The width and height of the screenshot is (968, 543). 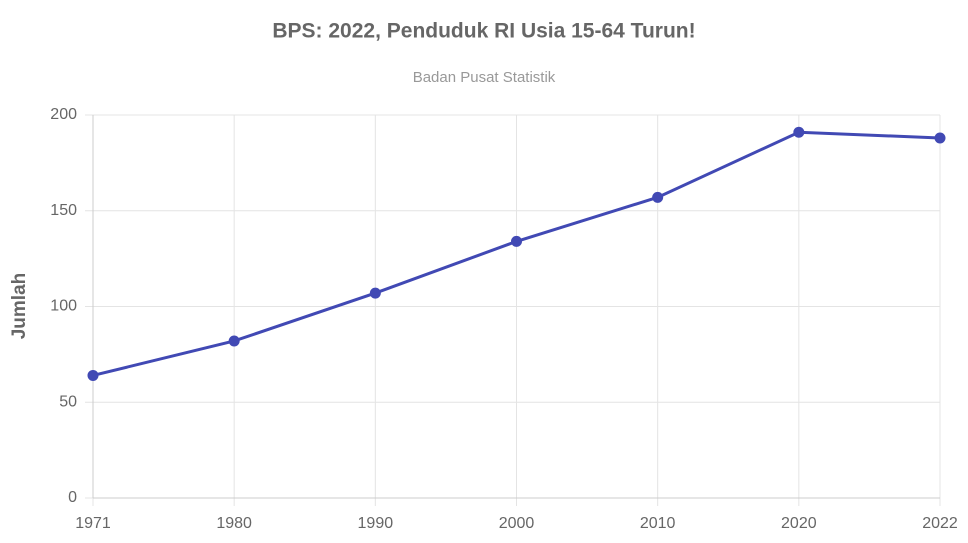 What do you see at coordinates (68, 401) in the screenshot?
I see `y-tick-label: 50` at bounding box center [68, 401].